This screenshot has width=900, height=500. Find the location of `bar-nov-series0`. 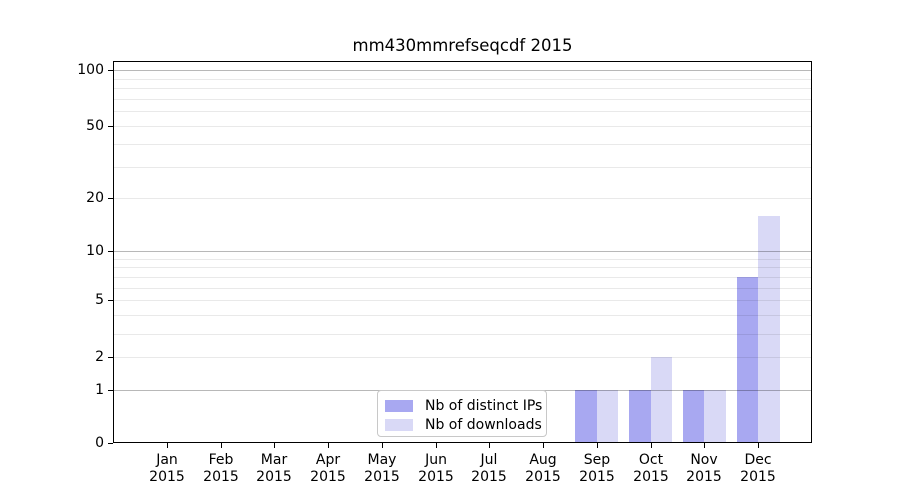

bar-nov-series0 is located at coordinates (693, 416).